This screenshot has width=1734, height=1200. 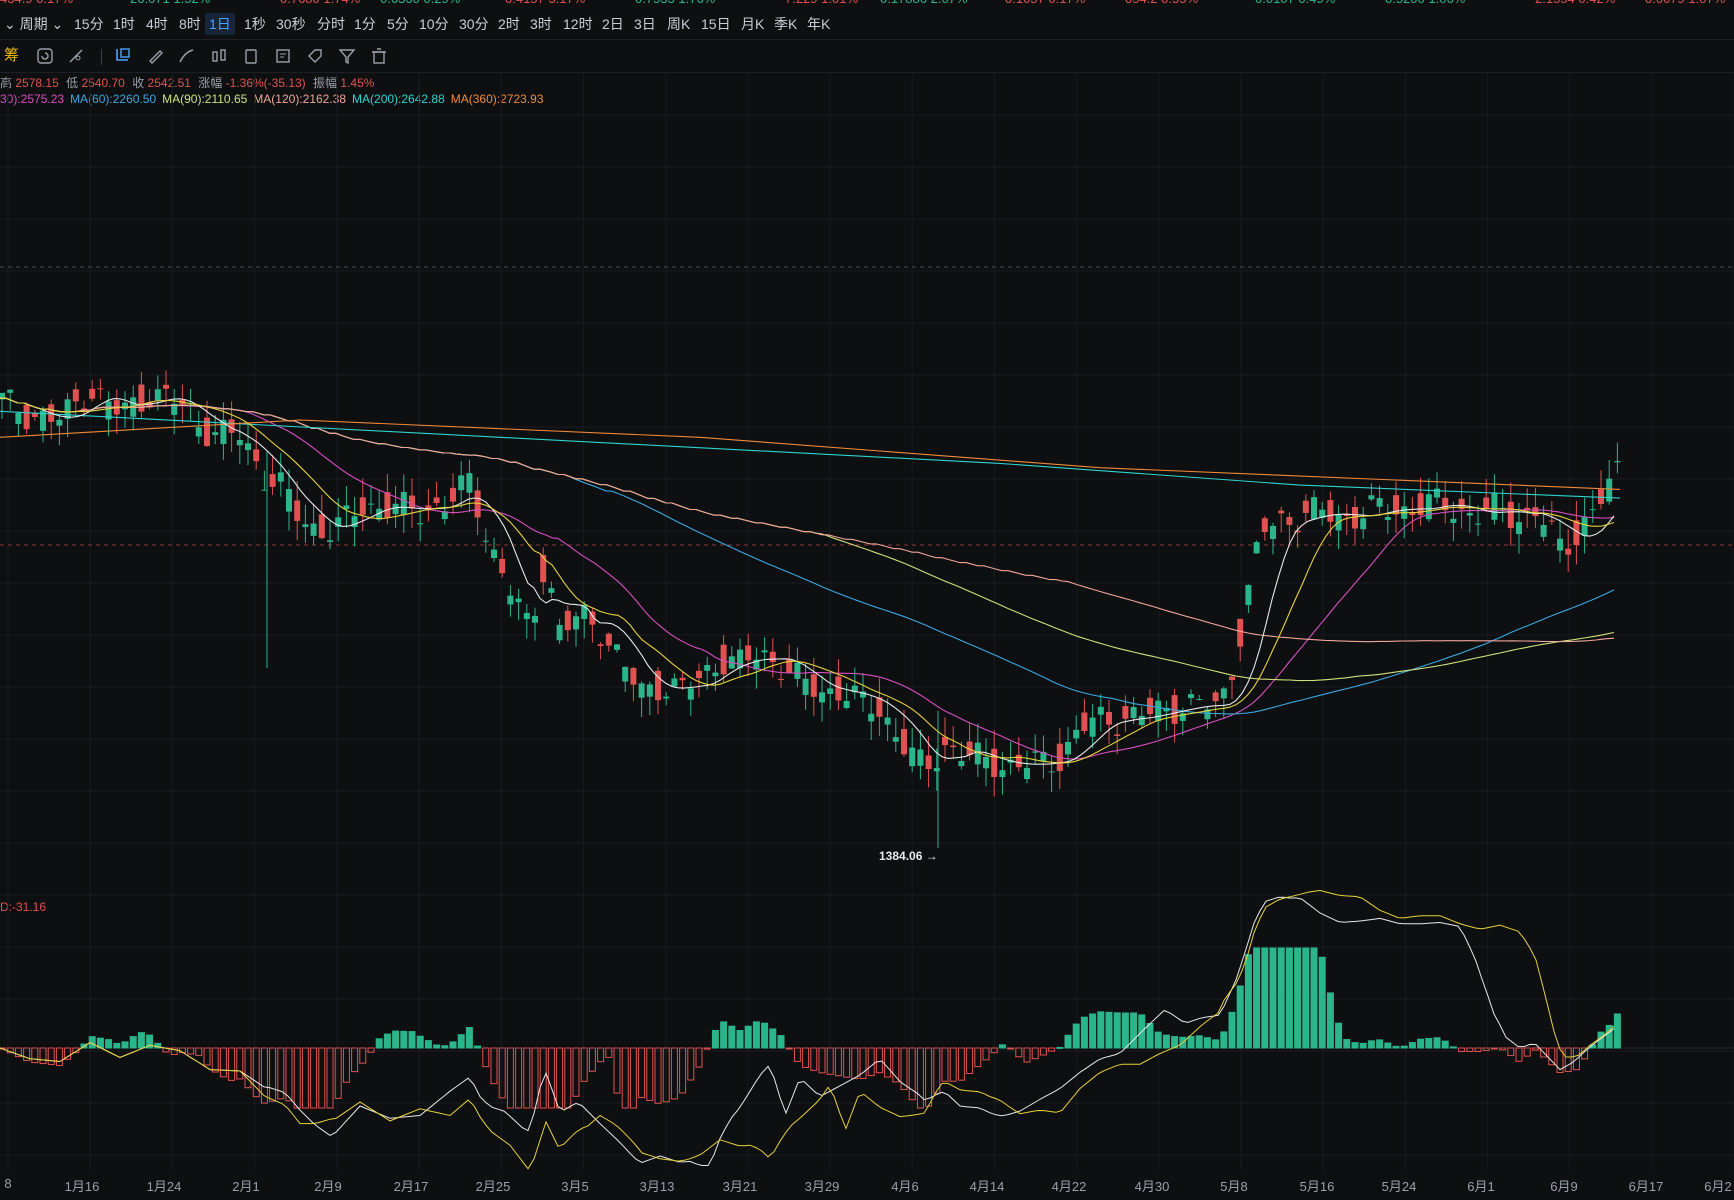 I want to click on amp-label: 振幅, so click(x=325, y=83).